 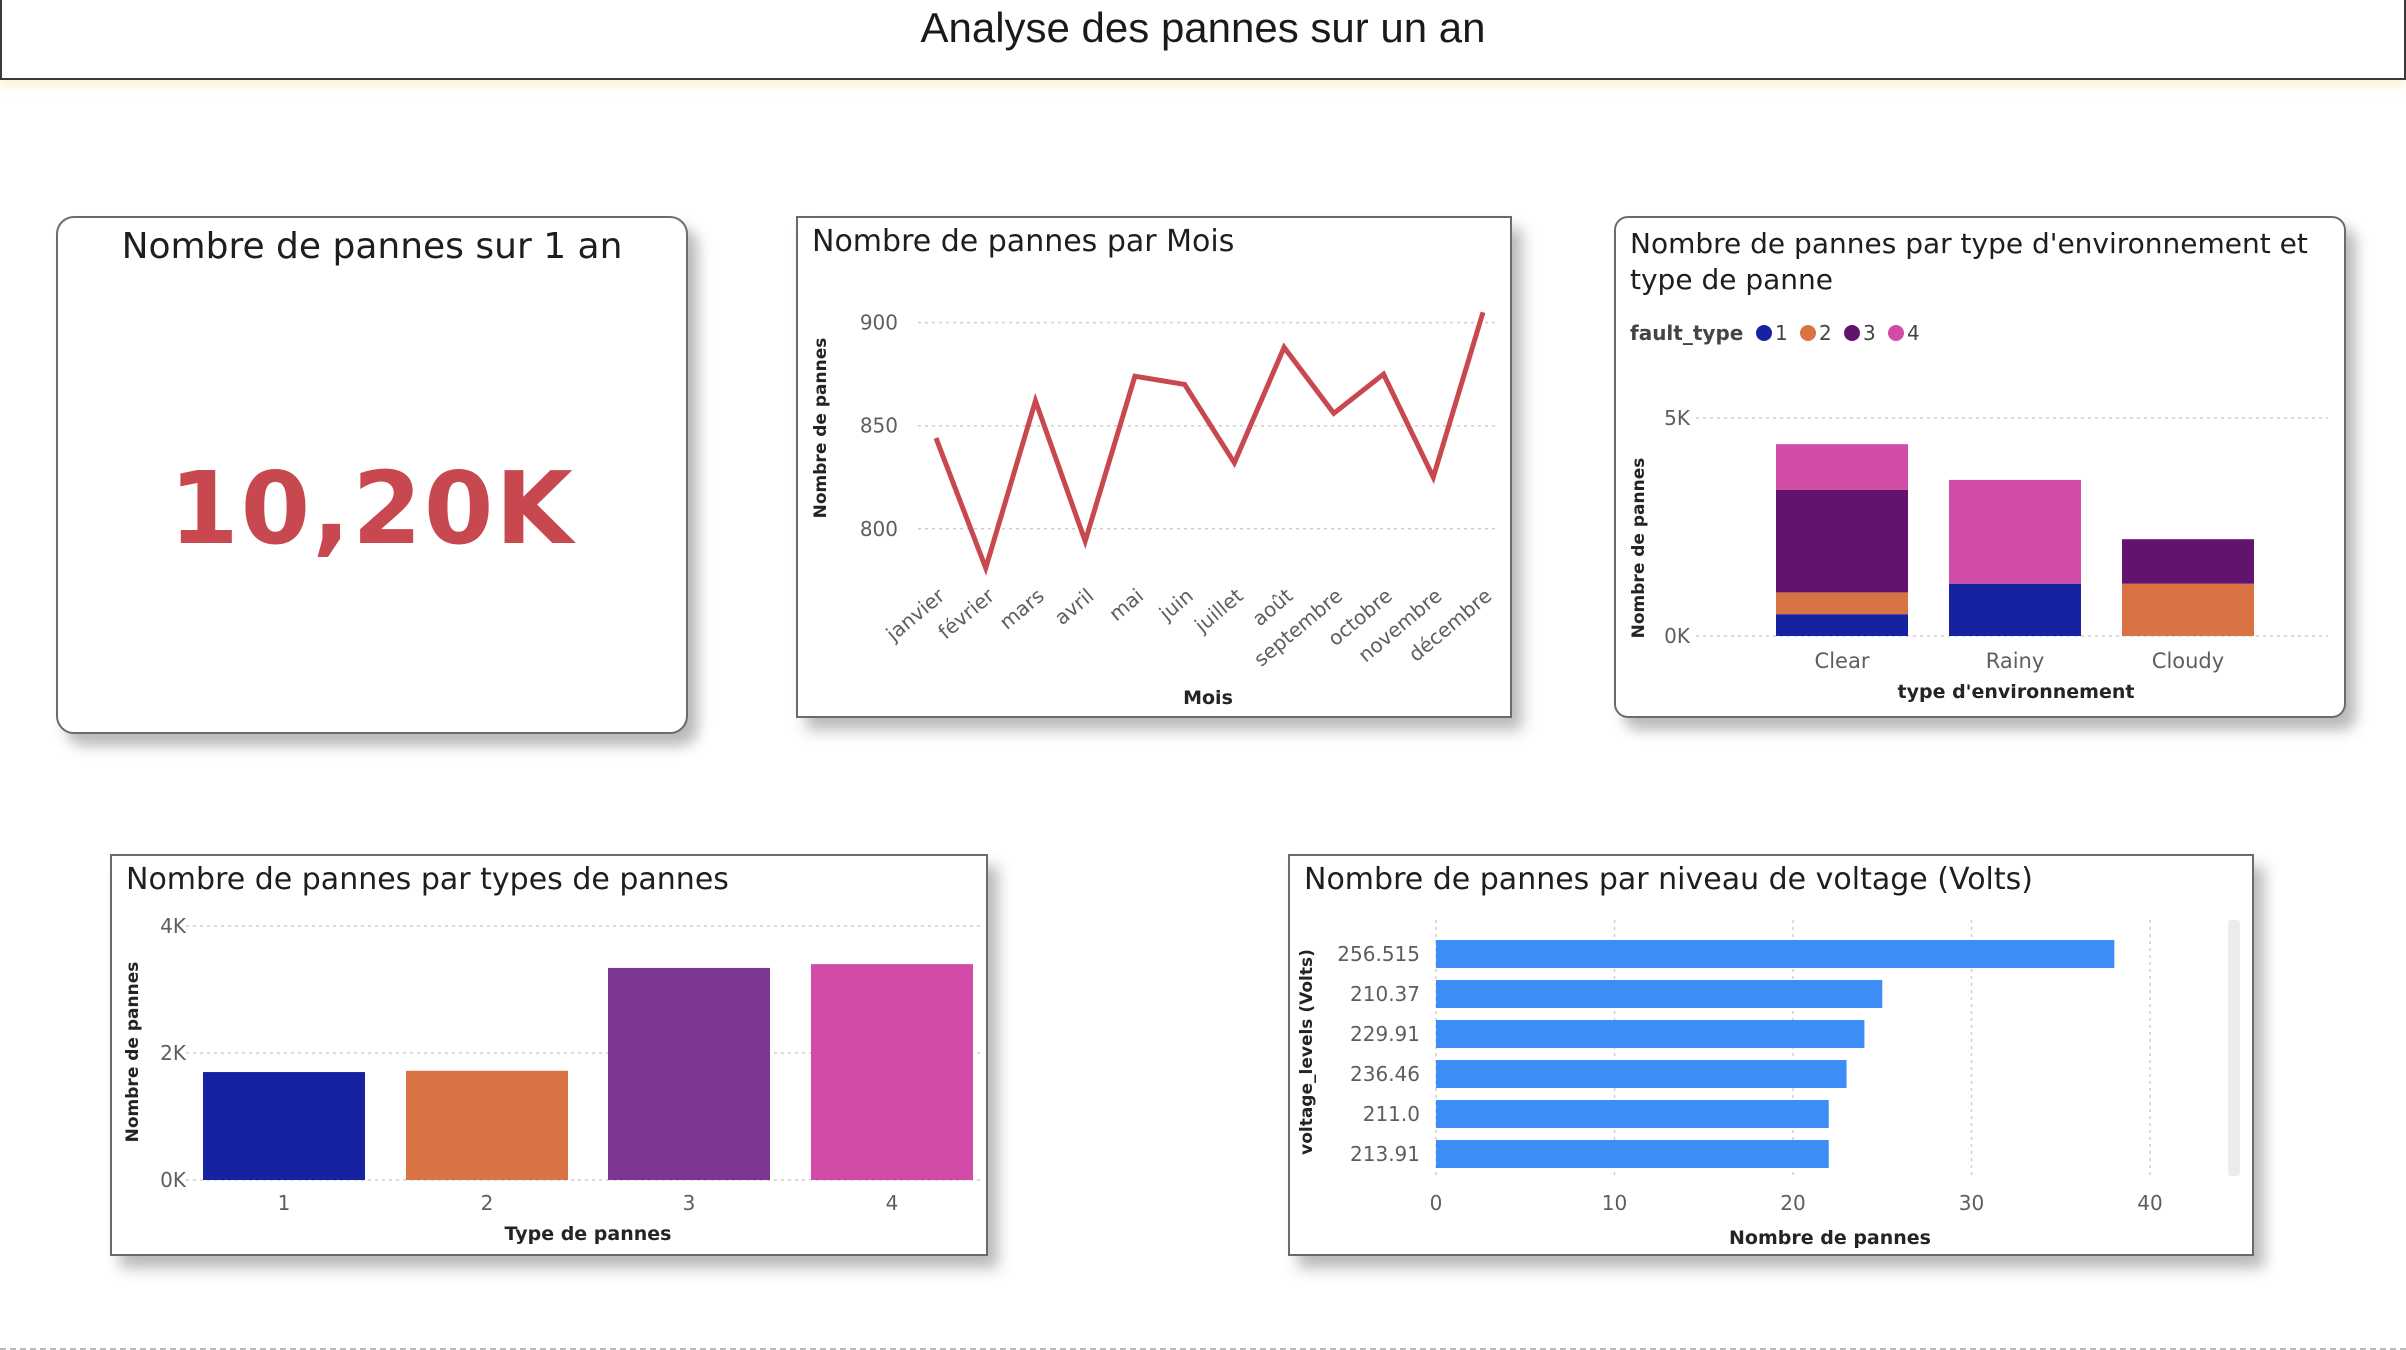 What do you see at coordinates (2149, 1203) in the screenshot?
I see `x-tick-label: 40` at bounding box center [2149, 1203].